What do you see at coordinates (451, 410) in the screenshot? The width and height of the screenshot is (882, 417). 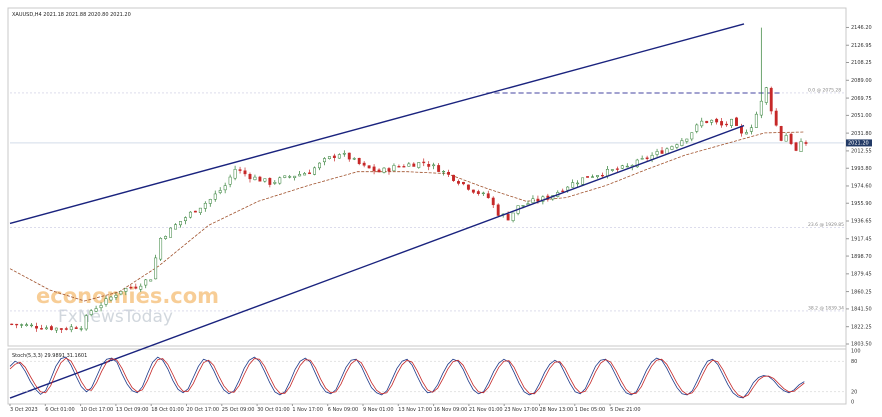 I see `time-tick-label: 16 Nov 09:00` at bounding box center [451, 410].